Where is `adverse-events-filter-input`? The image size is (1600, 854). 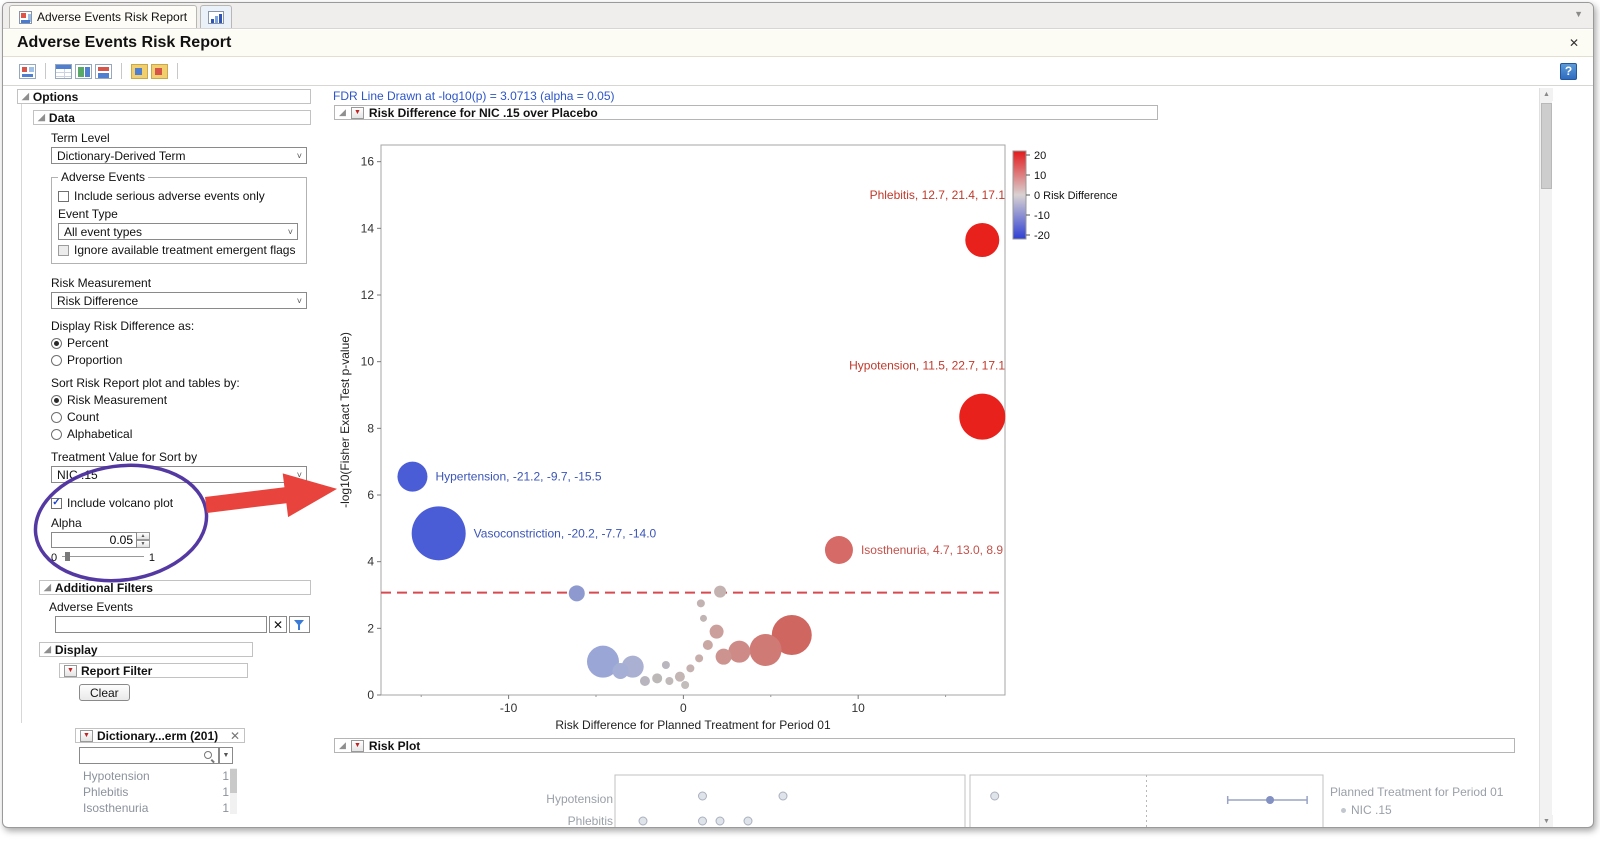
adverse-events-filter-input is located at coordinates (161, 624).